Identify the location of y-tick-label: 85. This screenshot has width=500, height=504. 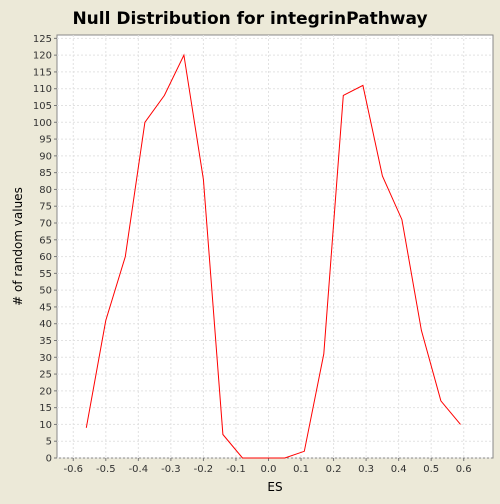
(45, 173).